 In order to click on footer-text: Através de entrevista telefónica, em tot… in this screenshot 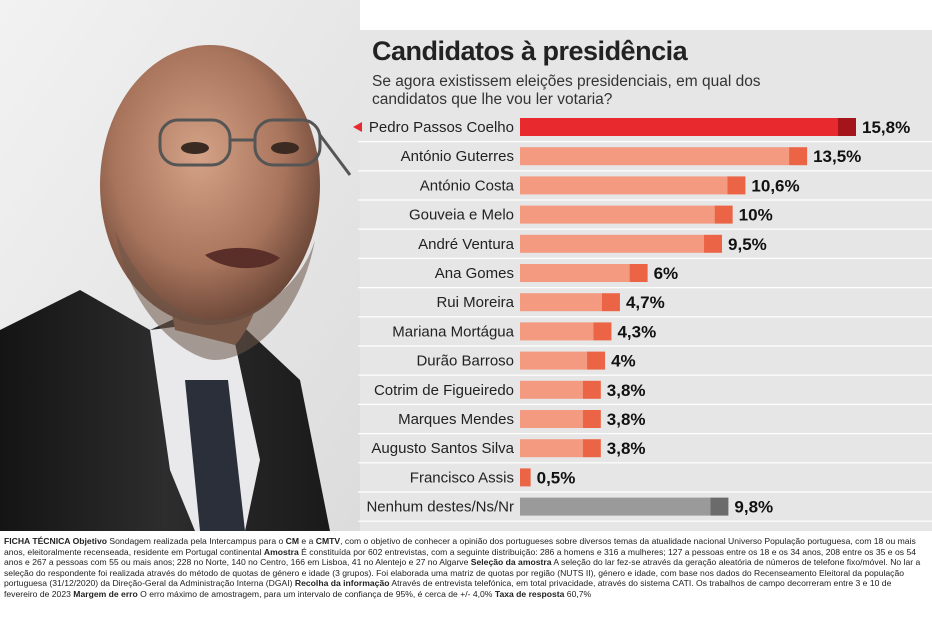, I will do `click(448, 588)`.